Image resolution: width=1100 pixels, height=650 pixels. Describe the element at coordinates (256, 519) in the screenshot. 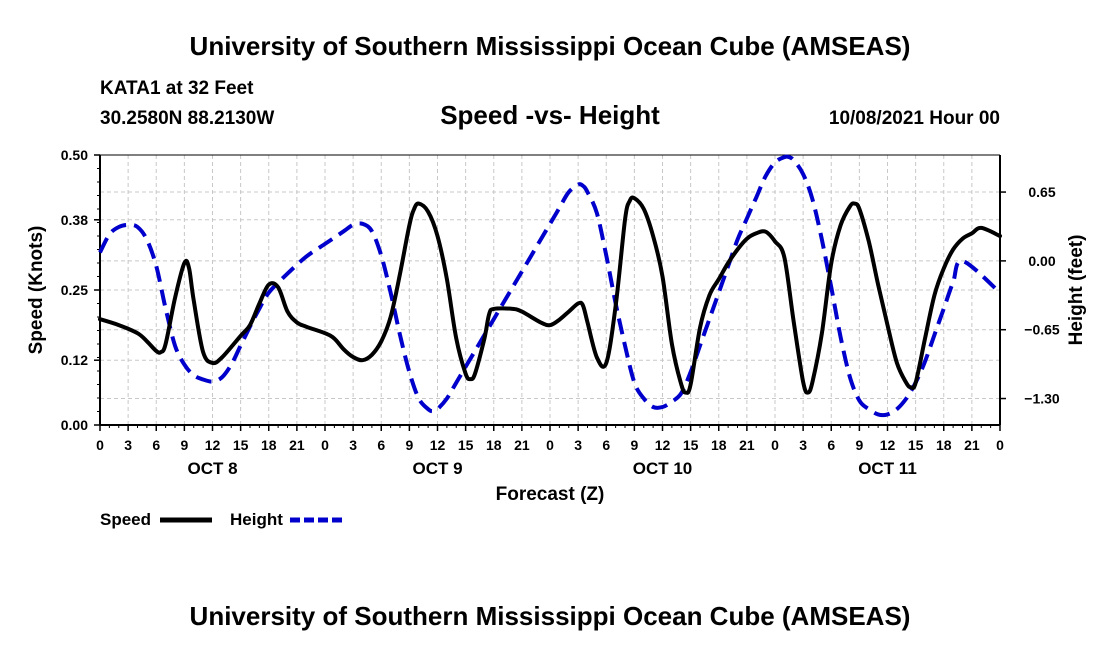

I see `legend-height-label: Height` at that location.